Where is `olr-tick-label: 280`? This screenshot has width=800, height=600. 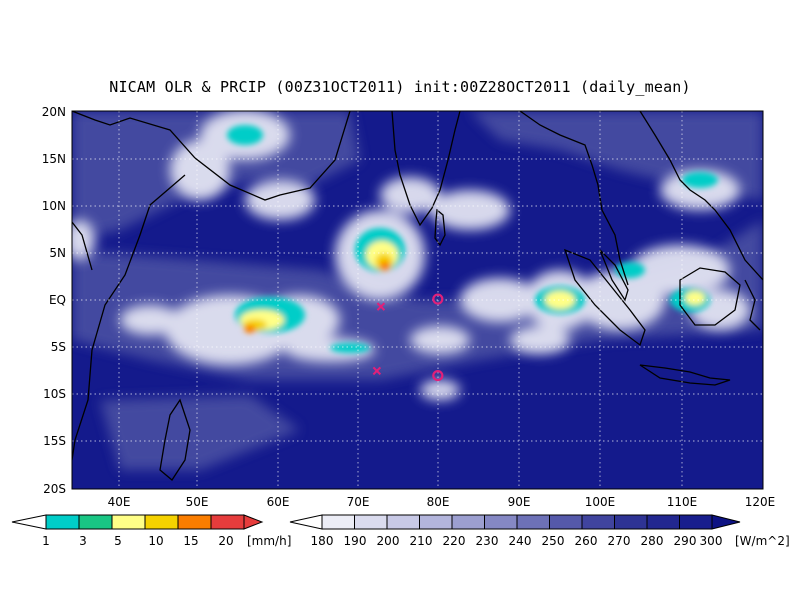
olr-tick-label: 280 is located at coordinates (652, 541).